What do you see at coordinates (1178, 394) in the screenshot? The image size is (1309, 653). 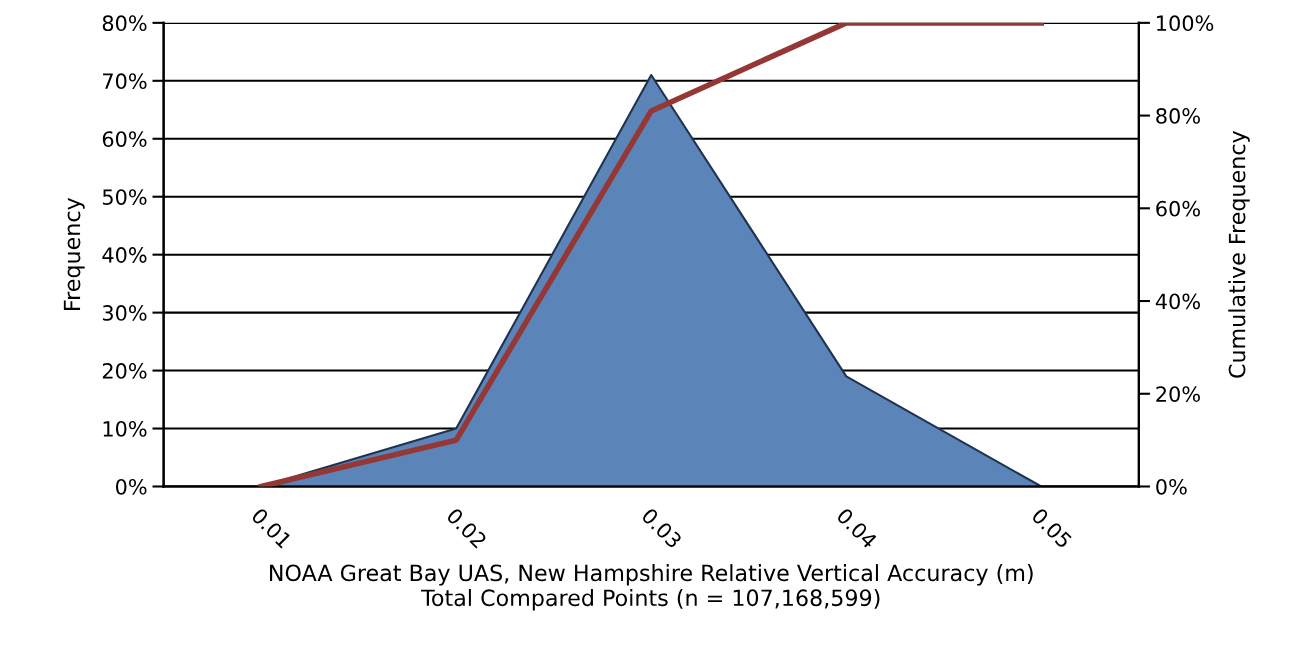 I see `y2-tick-label: 20%` at bounding box center [1178, 394].